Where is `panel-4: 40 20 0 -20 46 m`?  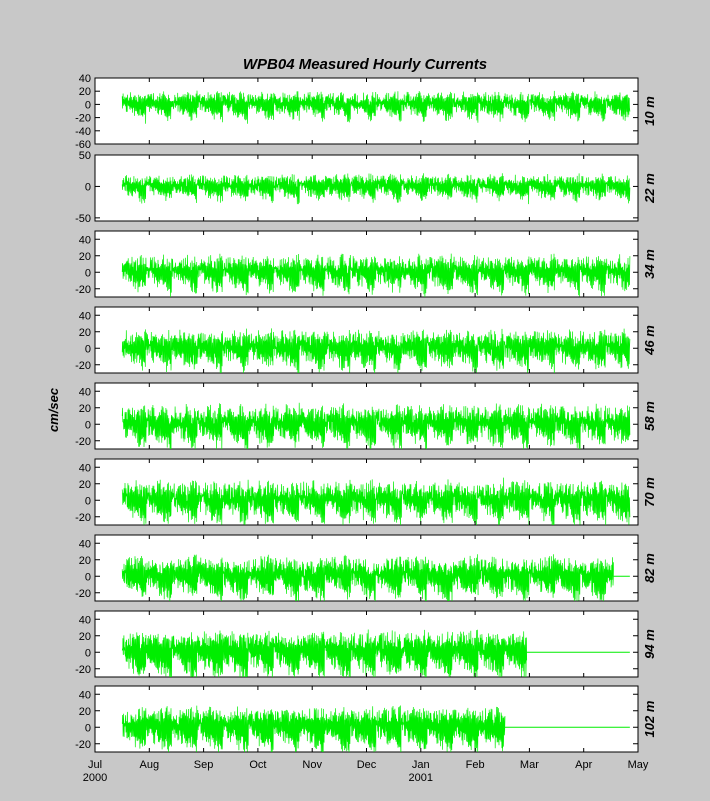 panel-4: 40 20 0 -20 46 m is located at coordinates (366, 340).